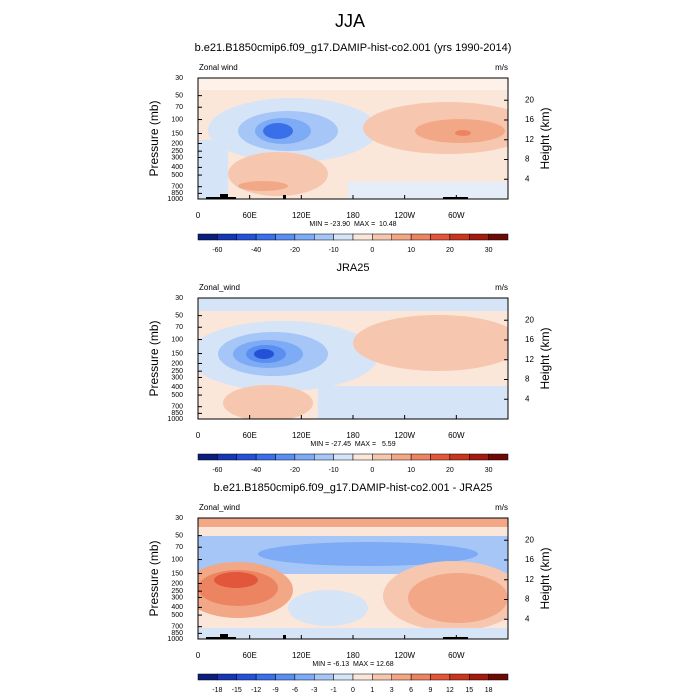 The image size is (700, 700). Describe the element at coordinates (489, 690) in the screenshot. I see `colorbar-label: 18` at that location.